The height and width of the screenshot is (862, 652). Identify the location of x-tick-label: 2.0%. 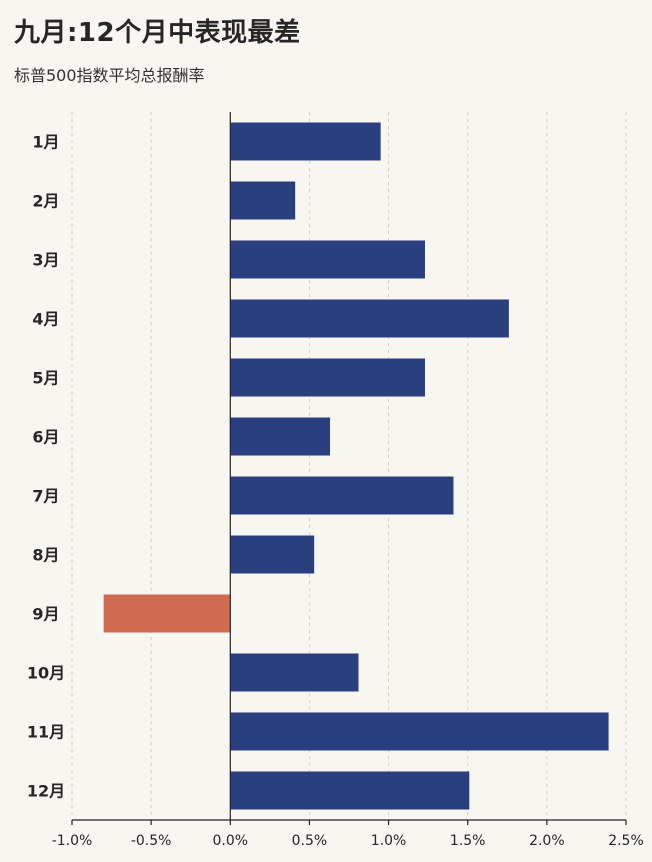
(547, 841).